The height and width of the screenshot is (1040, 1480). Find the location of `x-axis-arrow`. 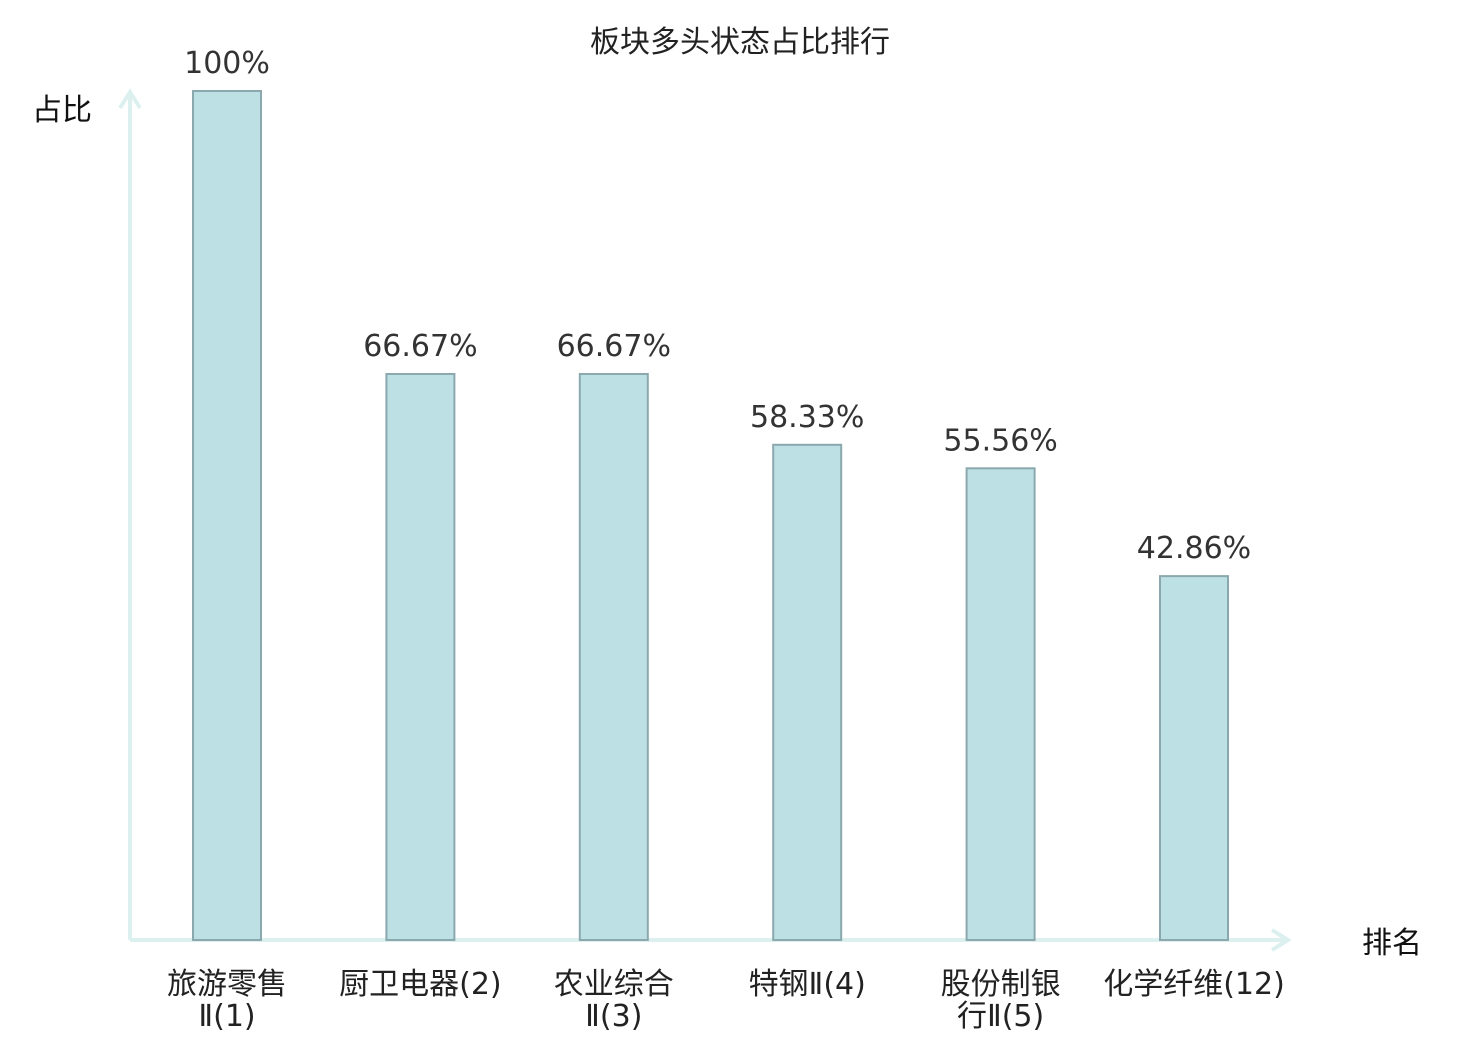

x-axis-arrow is located at coordinates (1281, 940).